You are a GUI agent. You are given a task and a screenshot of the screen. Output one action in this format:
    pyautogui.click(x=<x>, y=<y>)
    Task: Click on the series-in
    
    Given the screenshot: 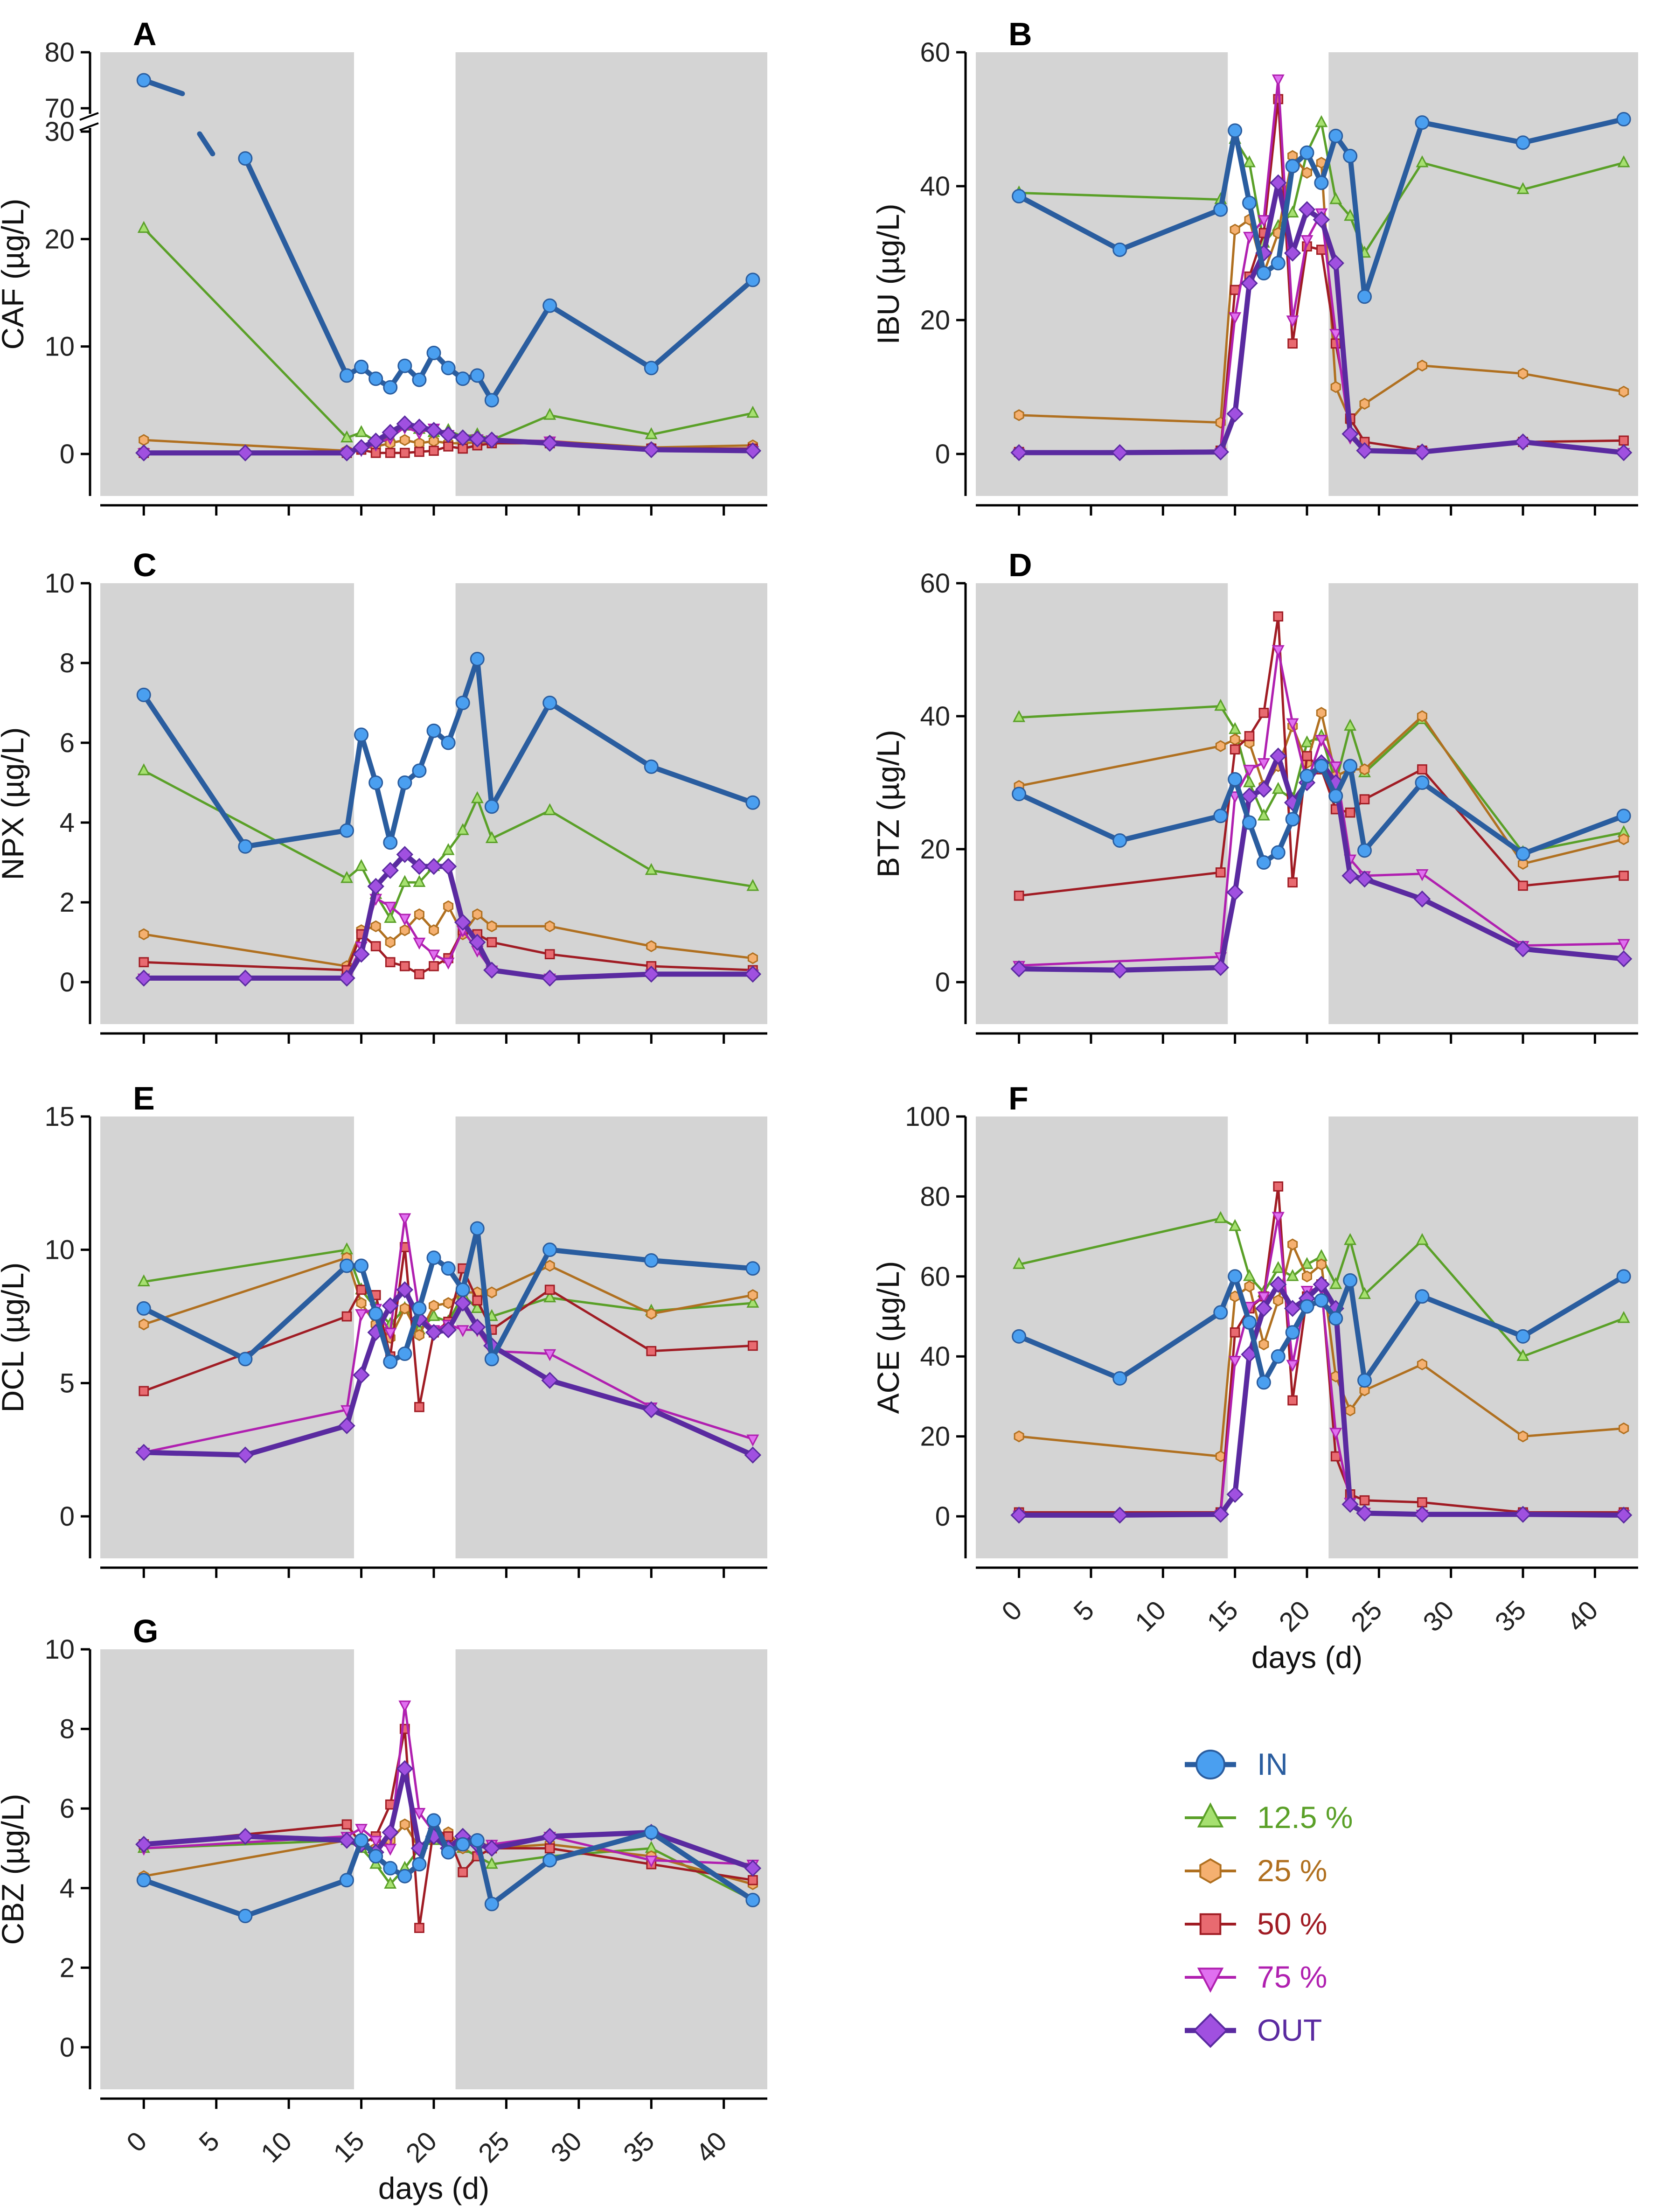 What is the action you would take?
    pyautogui.click(x=448, y=240)
    